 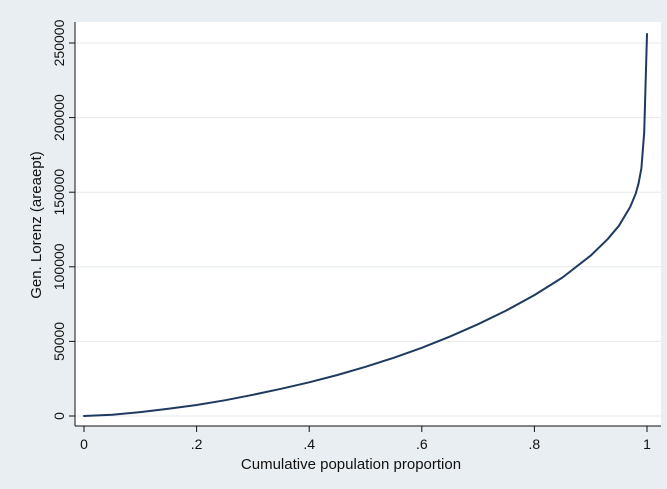 What do you see at coordinates (309, 444) in the screenshot?
I see `x-tick-label: .4` at bounding box center [309, 444].